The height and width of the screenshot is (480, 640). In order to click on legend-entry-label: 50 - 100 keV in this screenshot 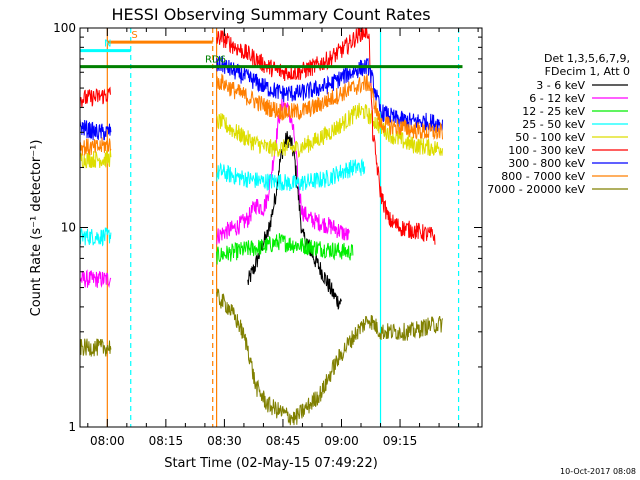, I will do `click(550, 137)`.